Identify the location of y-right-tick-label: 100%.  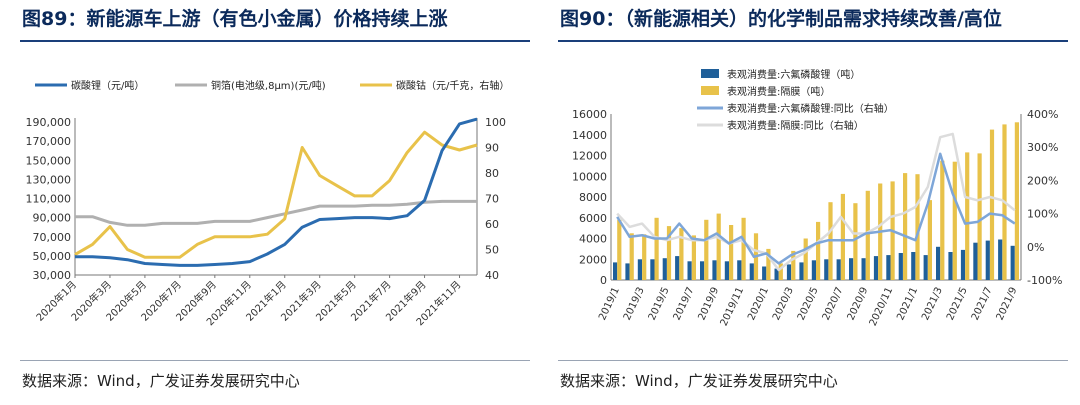
(1042, 214).